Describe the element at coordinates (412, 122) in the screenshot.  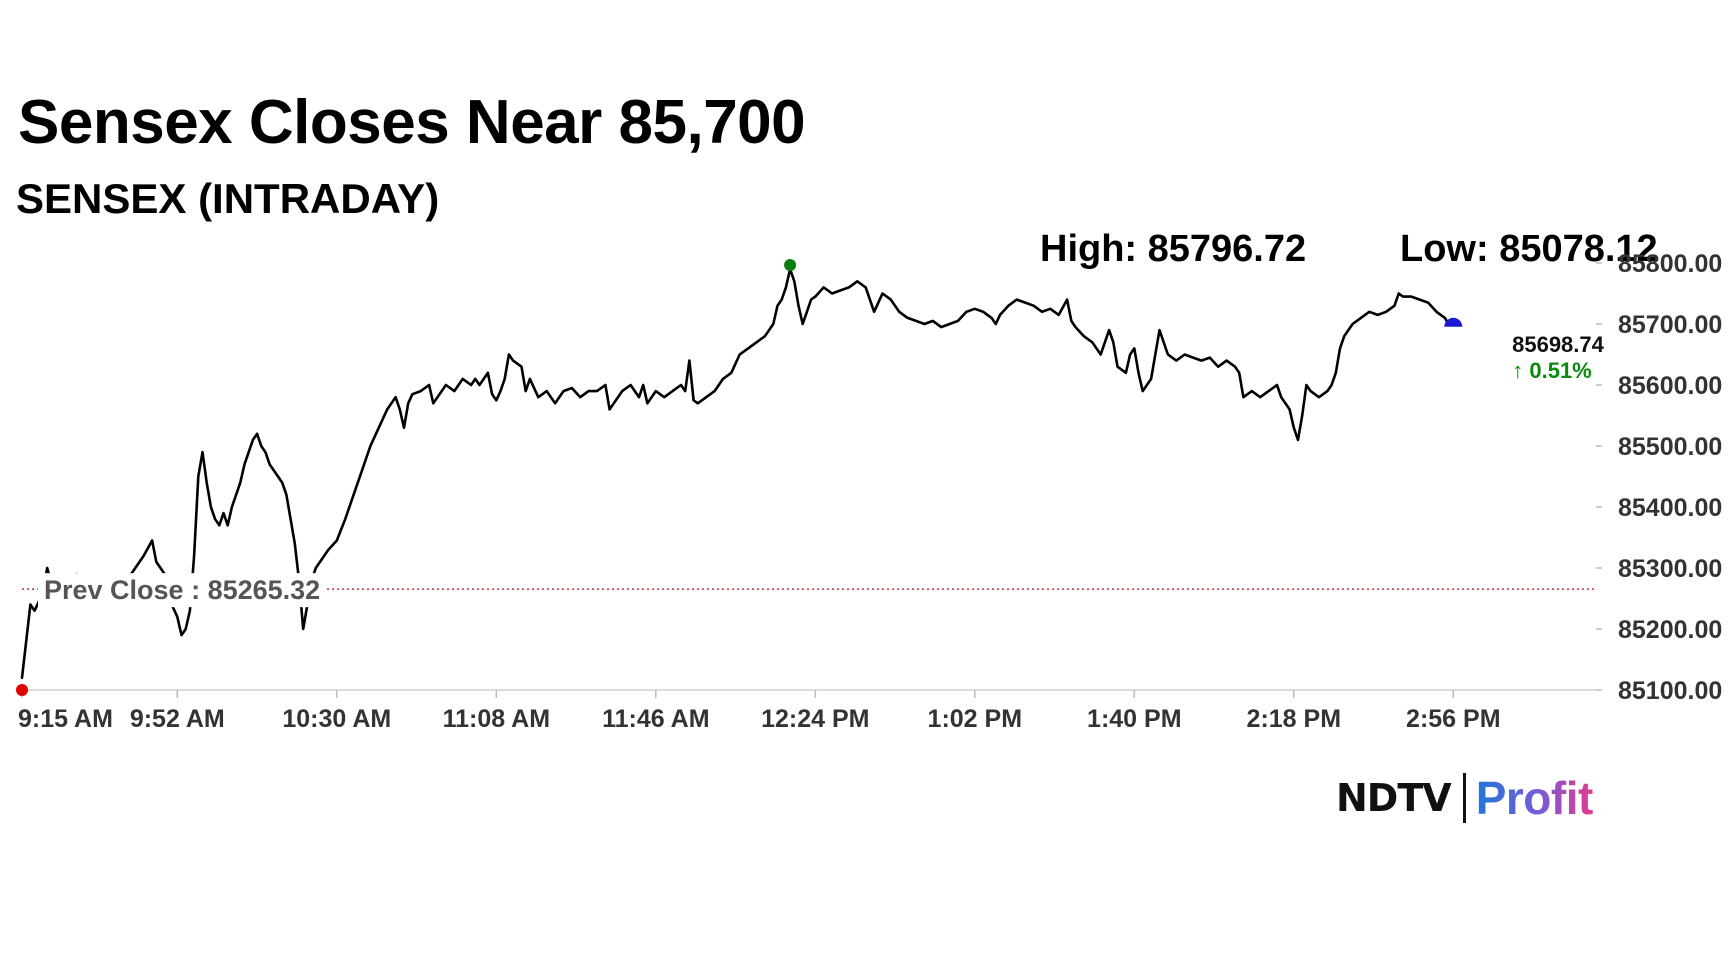
I see `page-title: Sensex Closes Near 85,700` at that location.